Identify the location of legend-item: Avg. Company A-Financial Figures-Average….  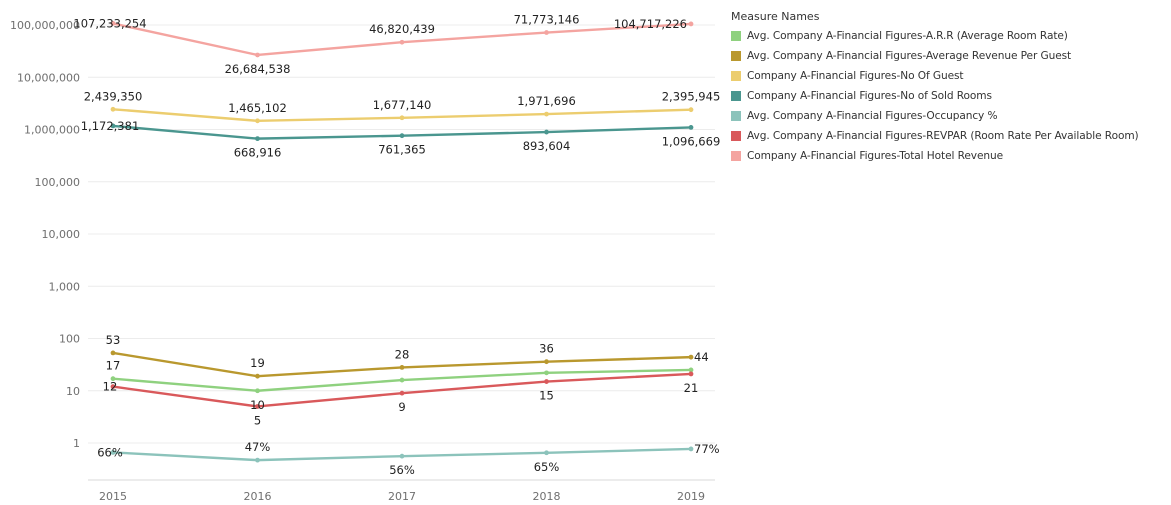
(951, 56).